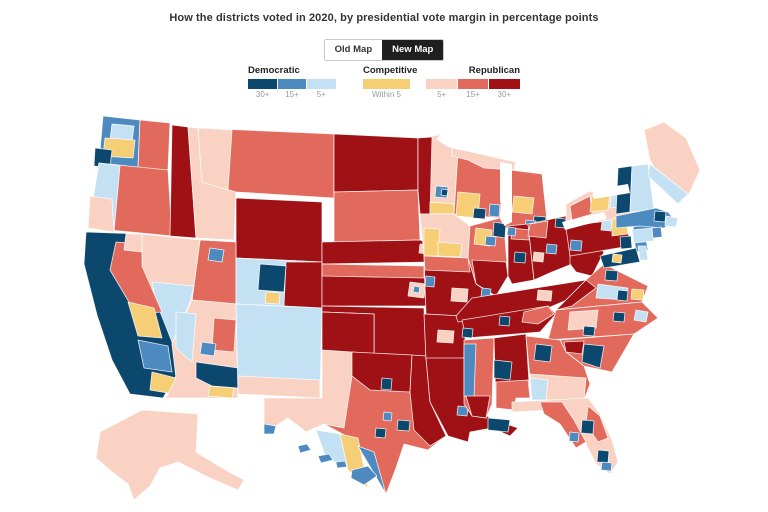 The width and height of the screenshot is (768, 512). What do you see at coordinates (208, 349) in the screenshot?
I see `district-arizona-phoenix` at bounding box center [208, 349].